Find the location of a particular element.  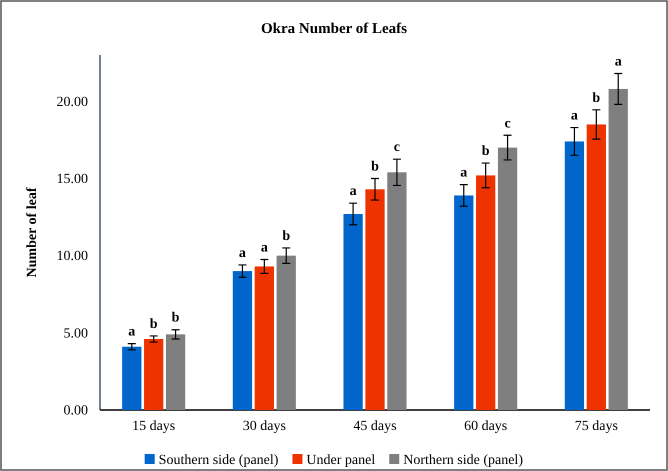

x-tick-label: 30 days is located at coordinates (264, 426).